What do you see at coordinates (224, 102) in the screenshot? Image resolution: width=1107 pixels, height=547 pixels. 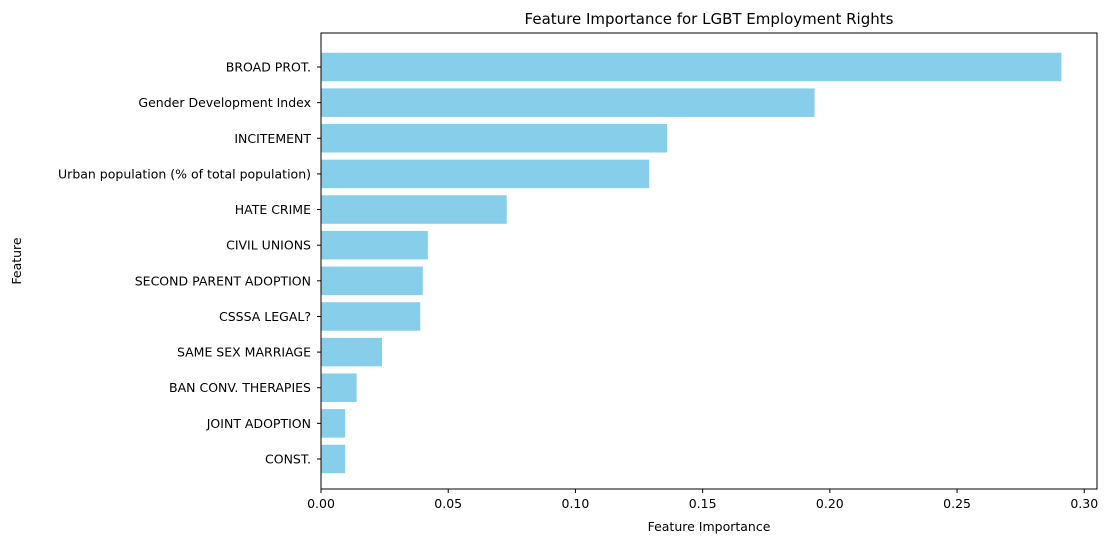 I see `y-tick-label: Gender Development Index` at bounding box center [224, 102].